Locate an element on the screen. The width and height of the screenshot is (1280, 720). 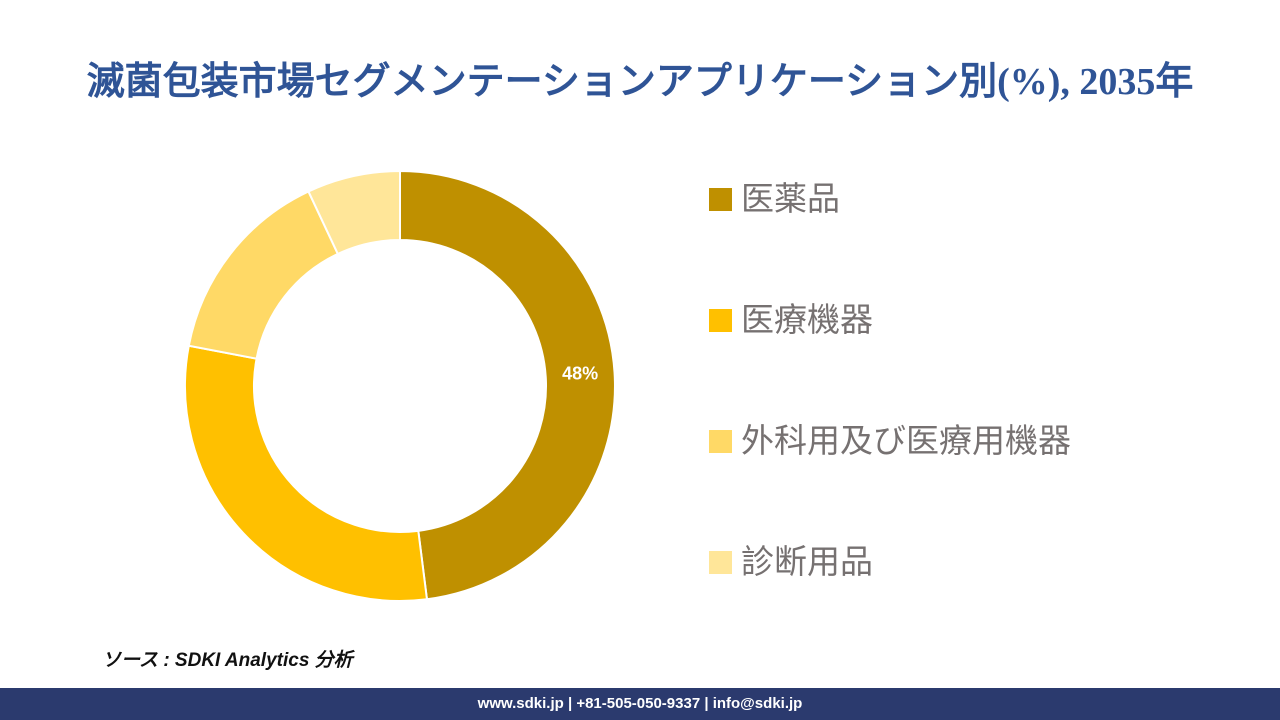
source-attribution: ソース : SDKI Analytics 分析 is located at coordinates (227, 660).